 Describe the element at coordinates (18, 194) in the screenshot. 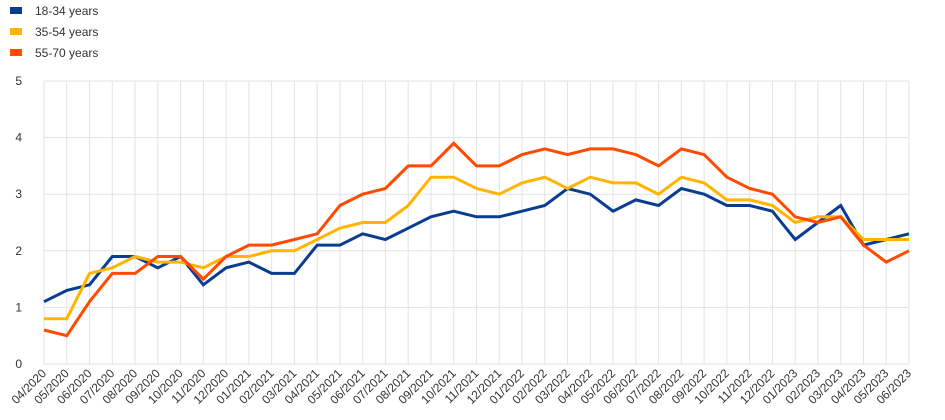

I see `y-tick-label: 3` at that location.